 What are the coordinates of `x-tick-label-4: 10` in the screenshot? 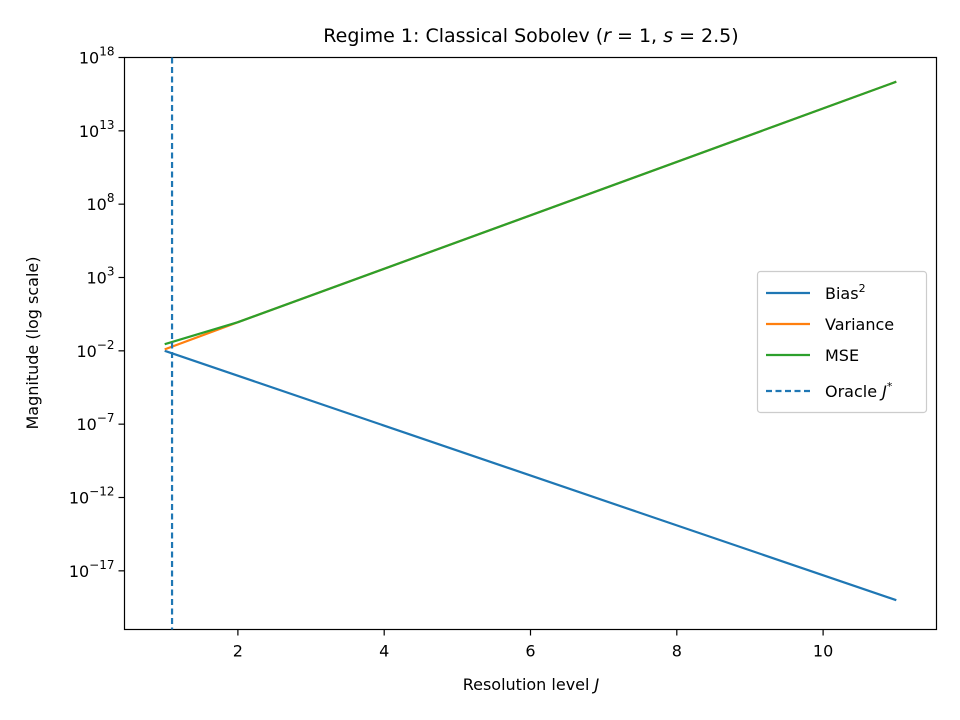 It's located at (823, 651).